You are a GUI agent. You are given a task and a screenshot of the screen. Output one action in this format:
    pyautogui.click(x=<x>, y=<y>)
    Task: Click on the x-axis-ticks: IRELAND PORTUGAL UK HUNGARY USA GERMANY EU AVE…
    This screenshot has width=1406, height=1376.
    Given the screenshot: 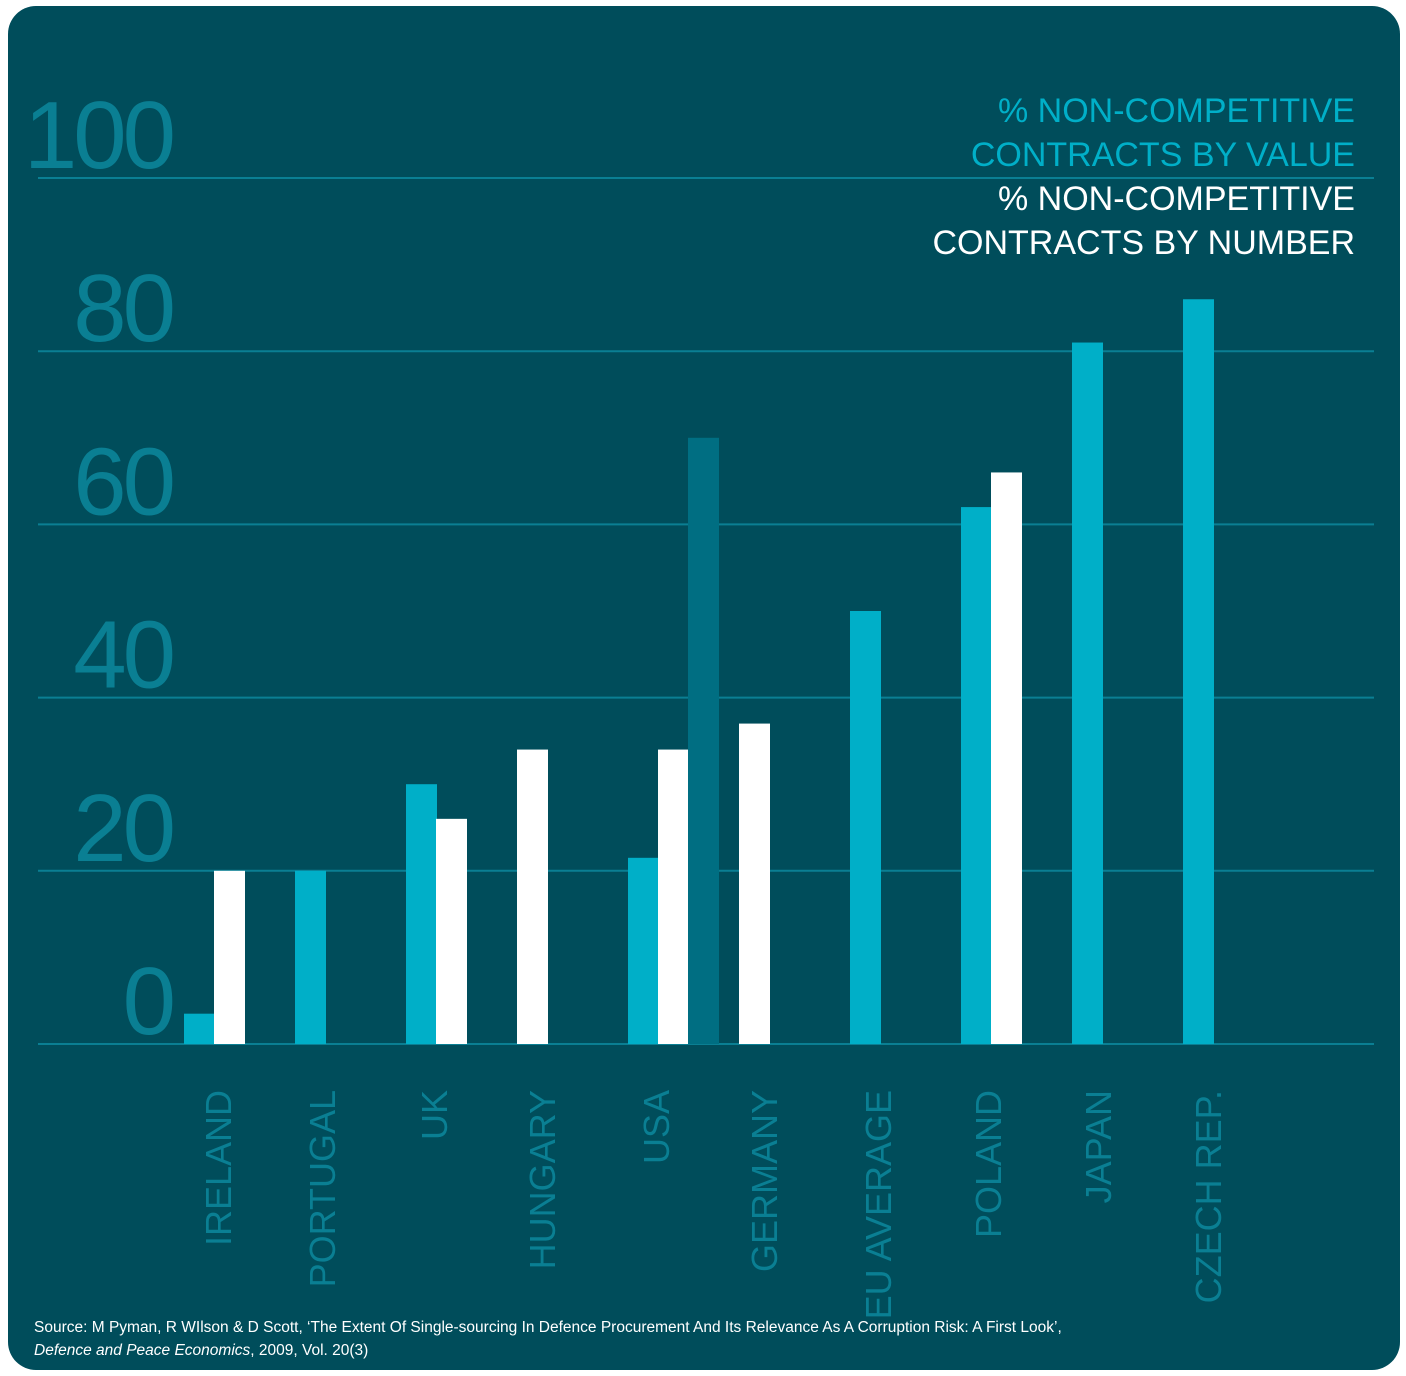 What is the action you would take?
    pyautogui.click(x=713, y=1204)
    